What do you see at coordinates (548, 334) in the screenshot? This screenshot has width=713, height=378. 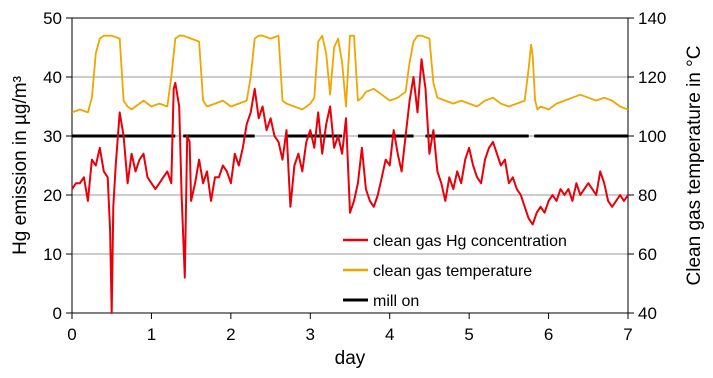 I see `x-tick-label: 6` at bounding box center [548, 334].